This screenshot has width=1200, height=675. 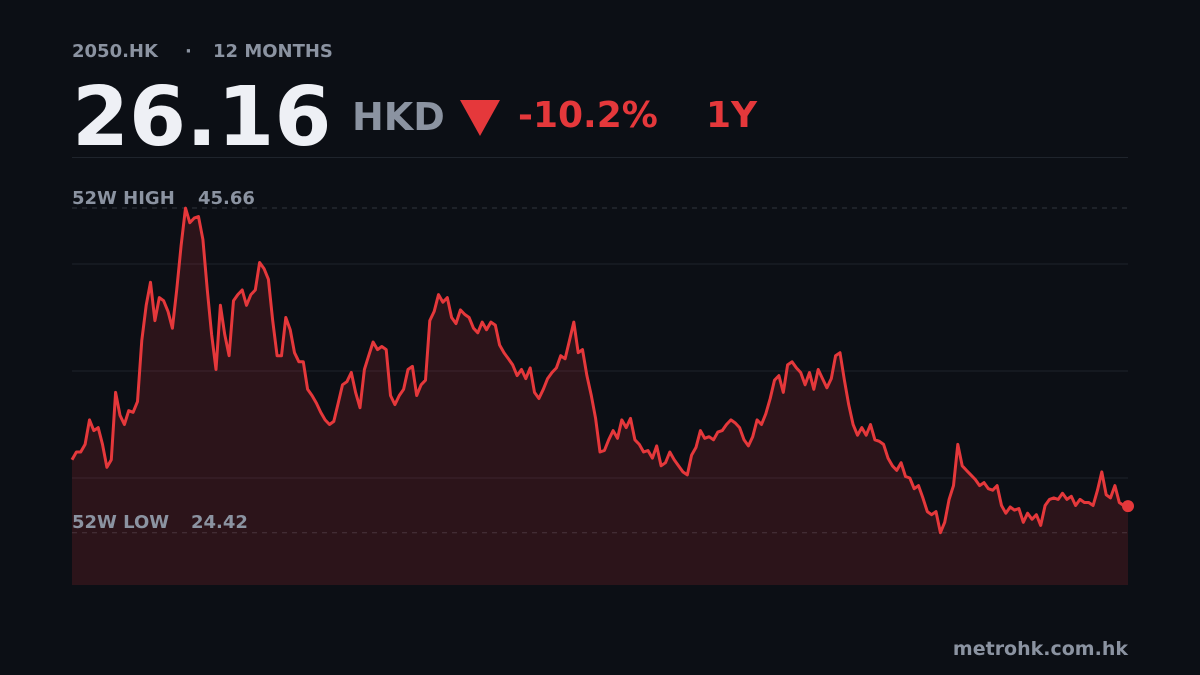 I want to click on high-label: 52W HIGH, so click(x=123, y=198).